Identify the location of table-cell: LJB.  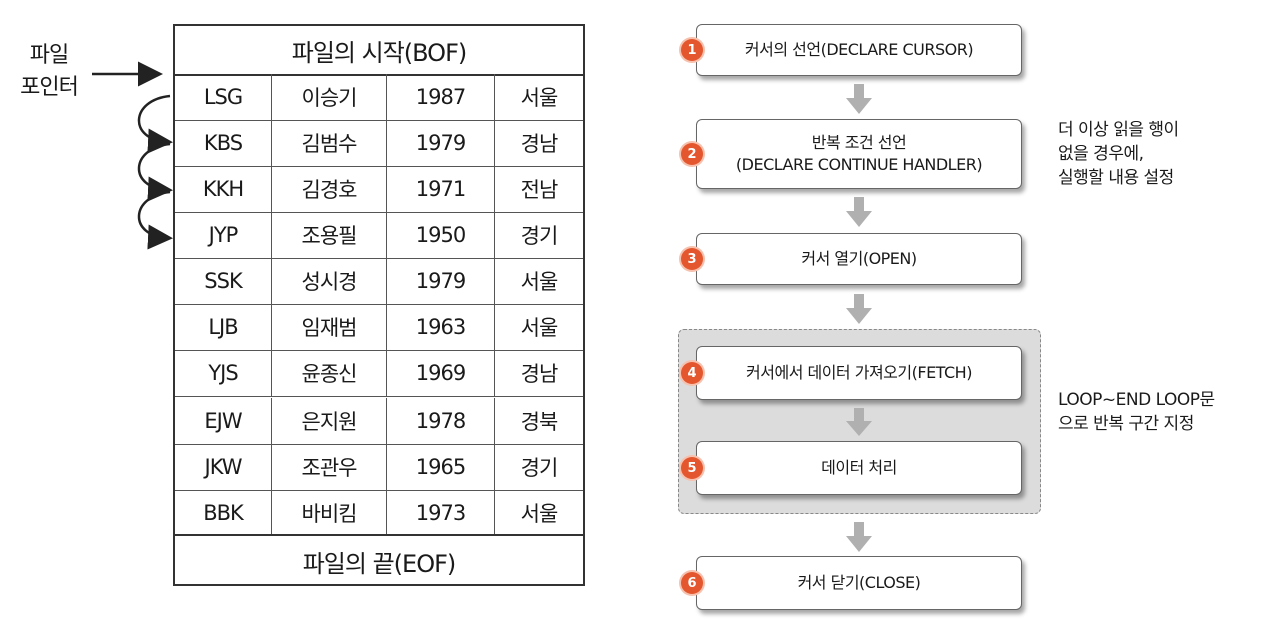
(223, 327).